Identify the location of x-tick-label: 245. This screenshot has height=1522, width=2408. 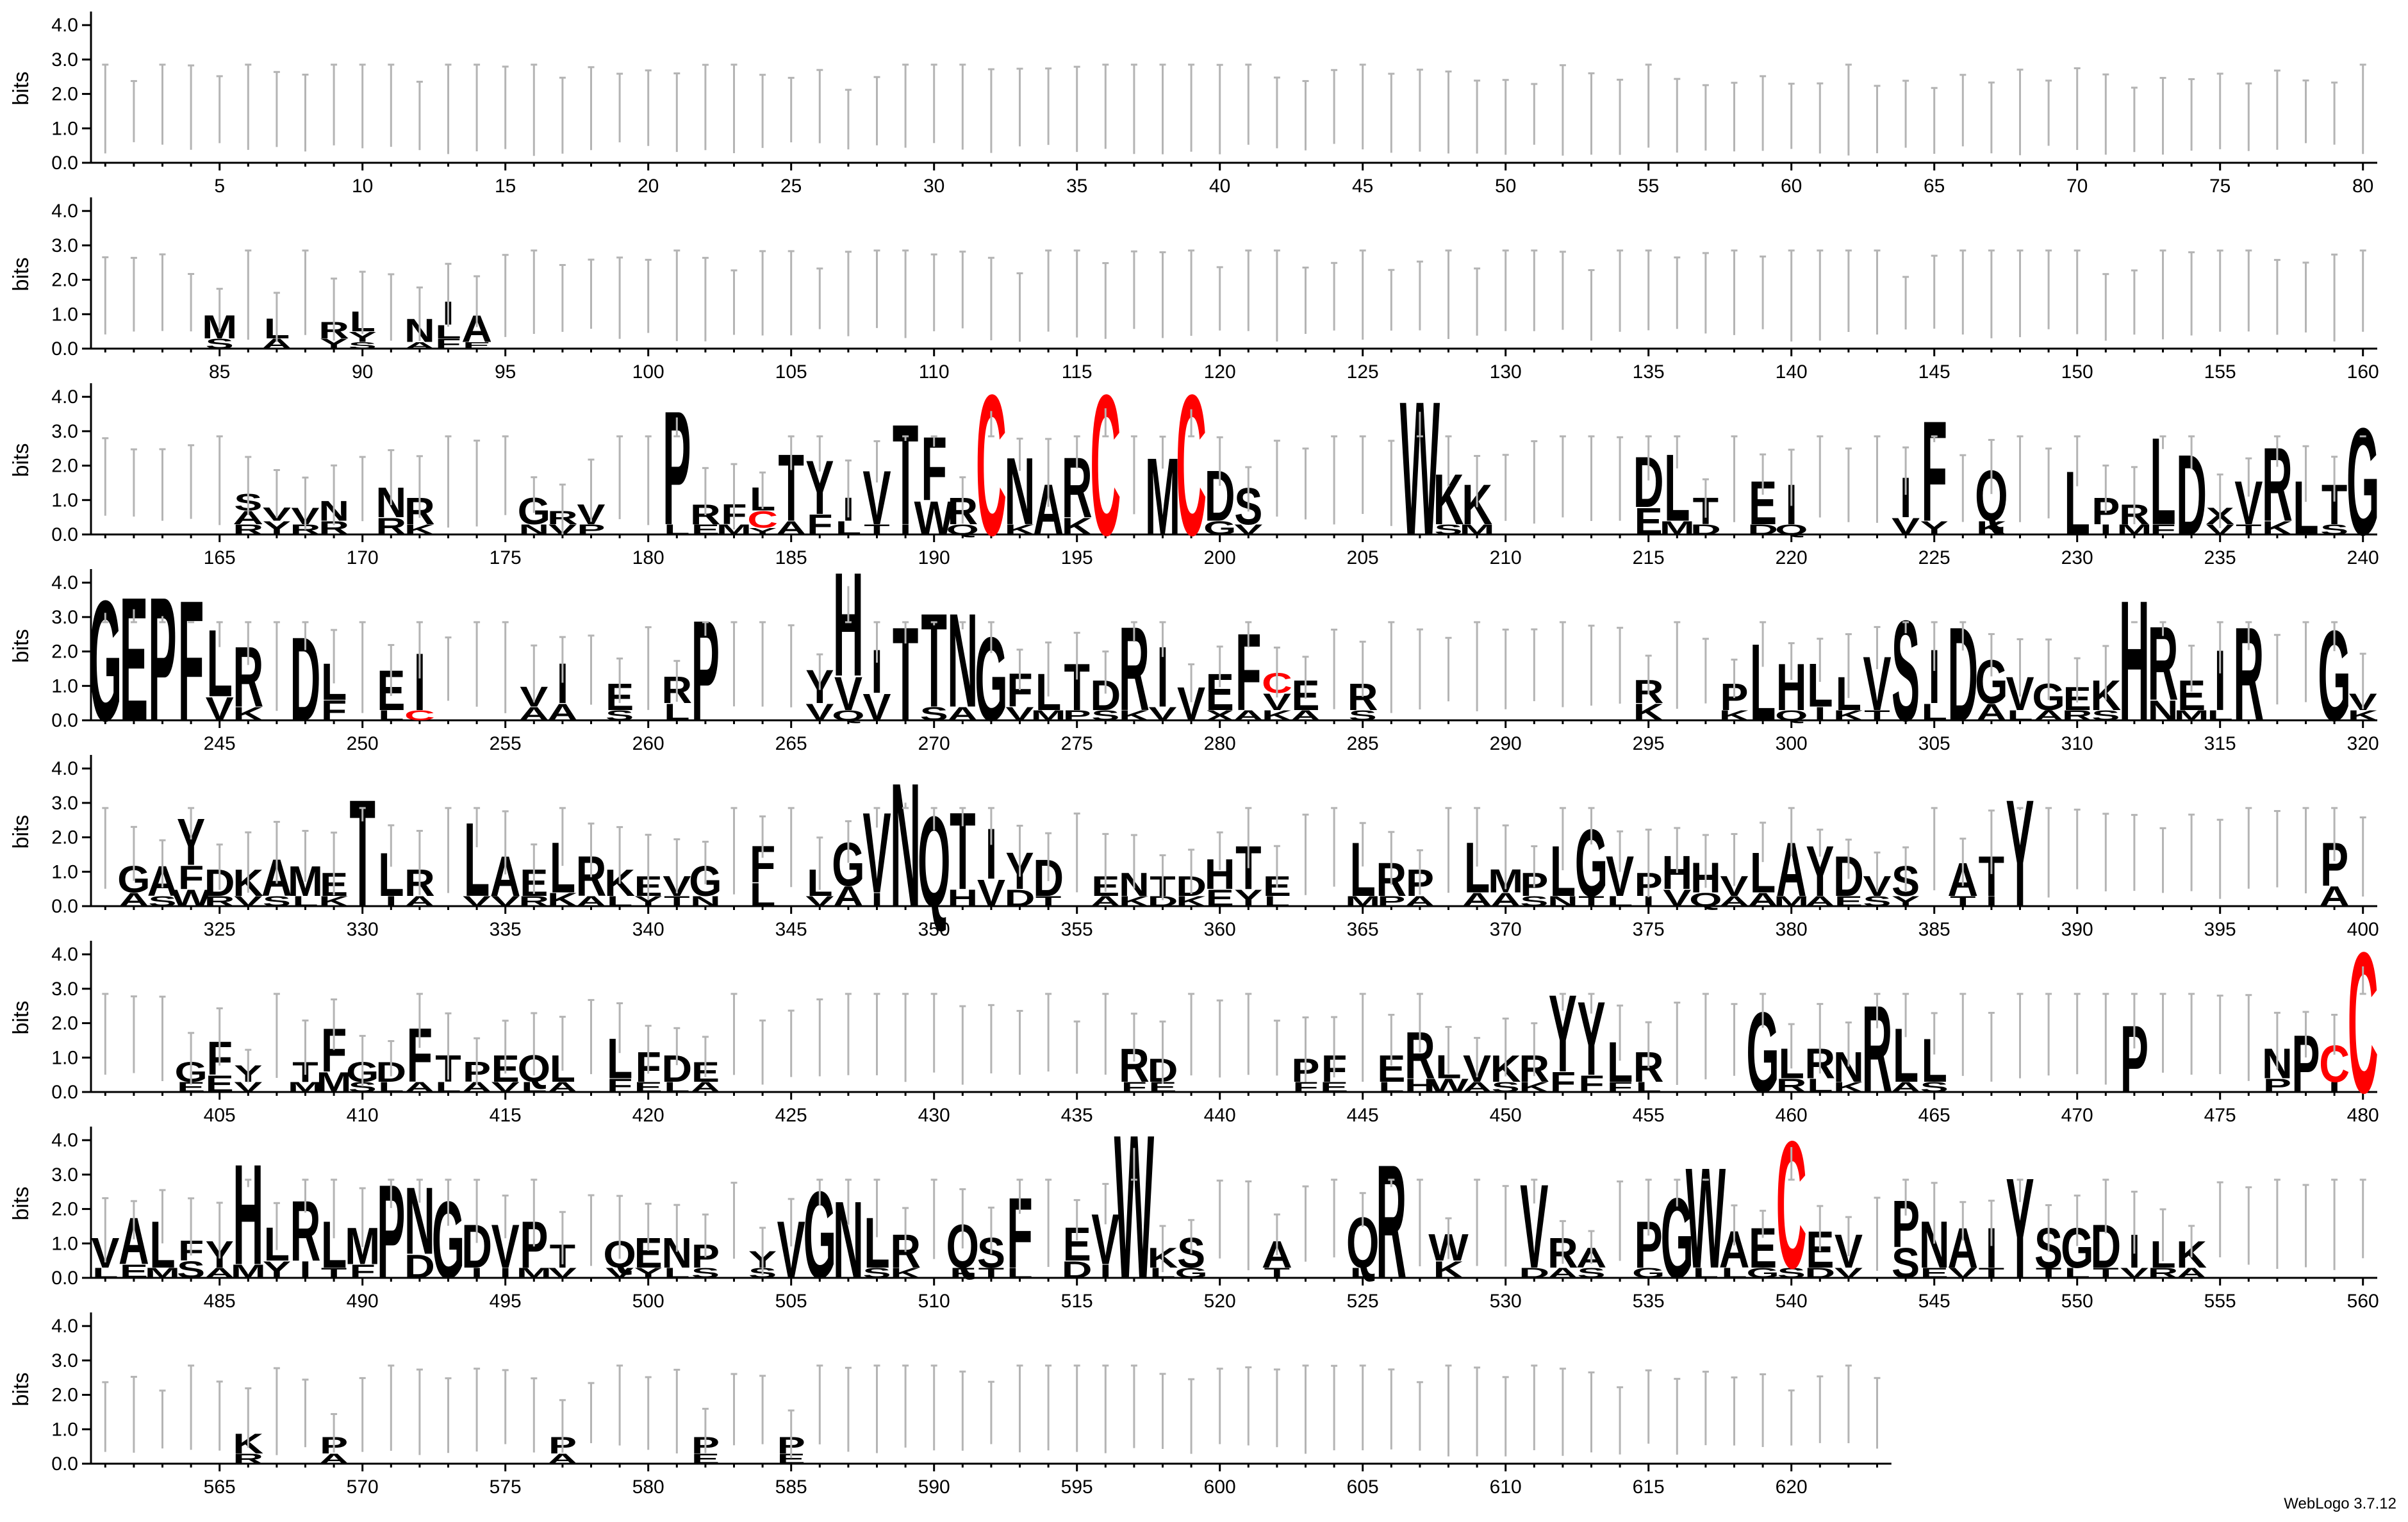
(220, 743).